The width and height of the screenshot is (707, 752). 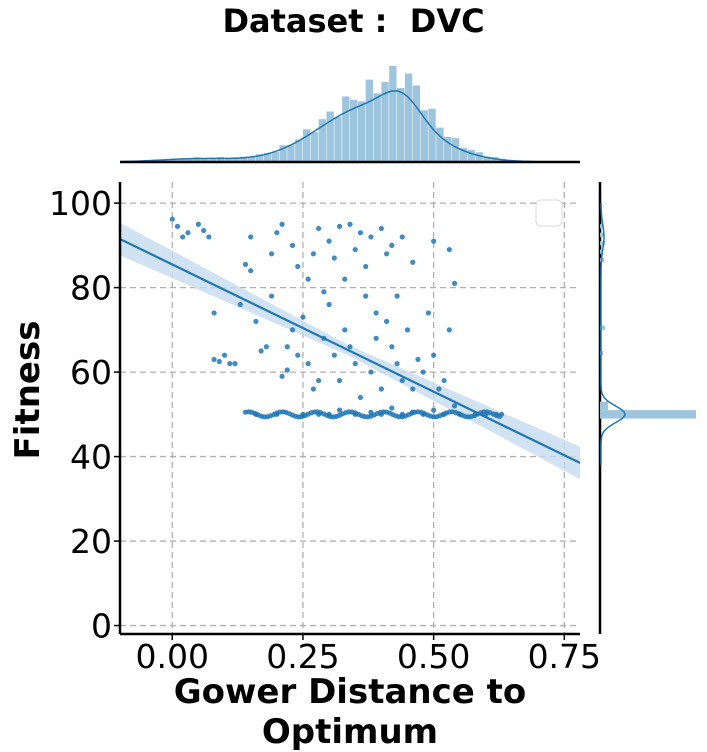 What do you see at coordinates (91, 288) in the screenshot?
I see `y-tick-label: 80` at bounding box center [91, 288].